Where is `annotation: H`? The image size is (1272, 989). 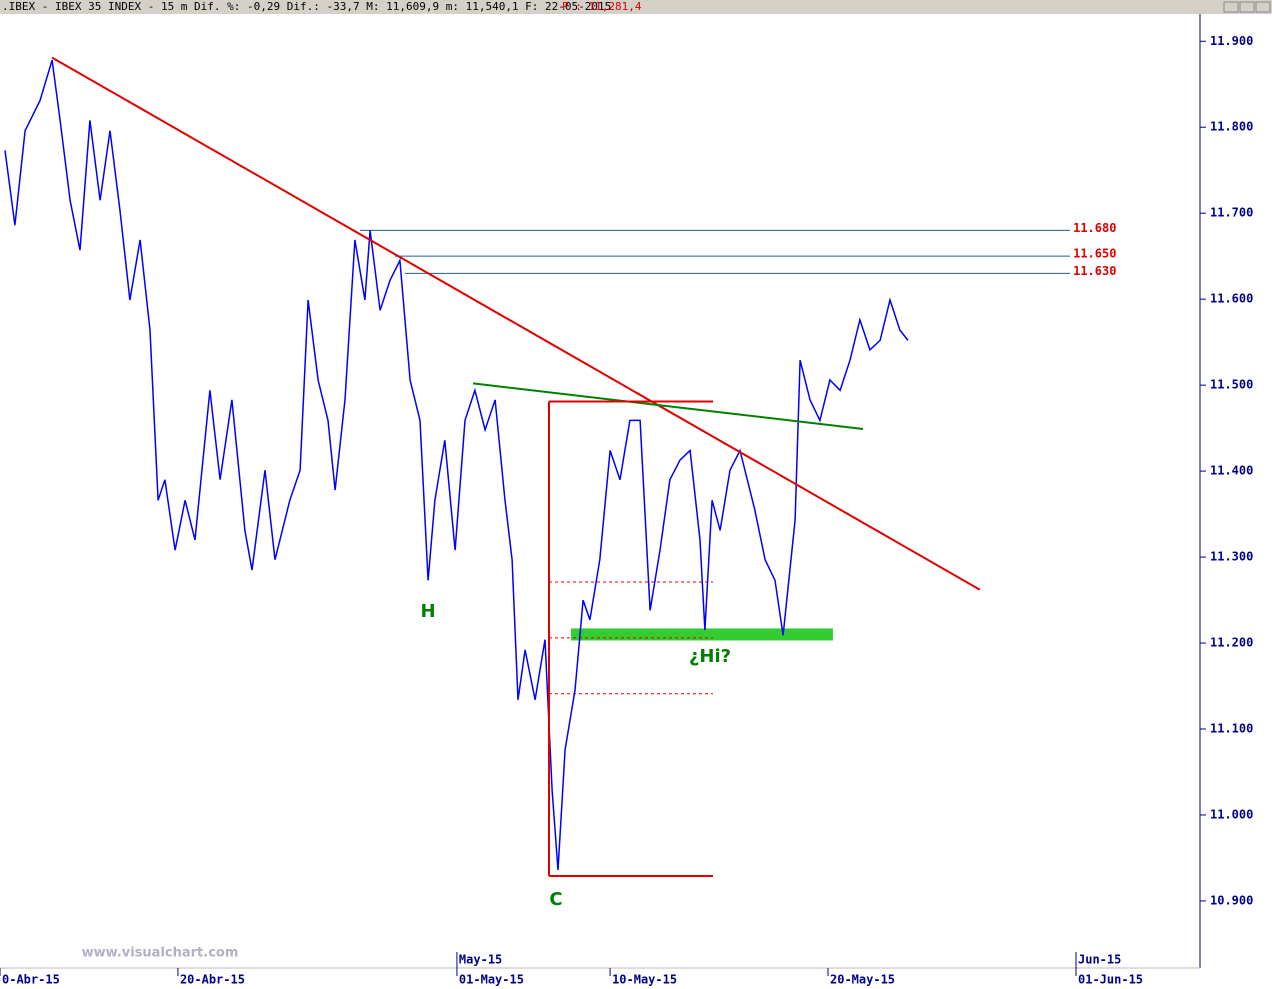 annotation: H is located at coordinates (427, 611).